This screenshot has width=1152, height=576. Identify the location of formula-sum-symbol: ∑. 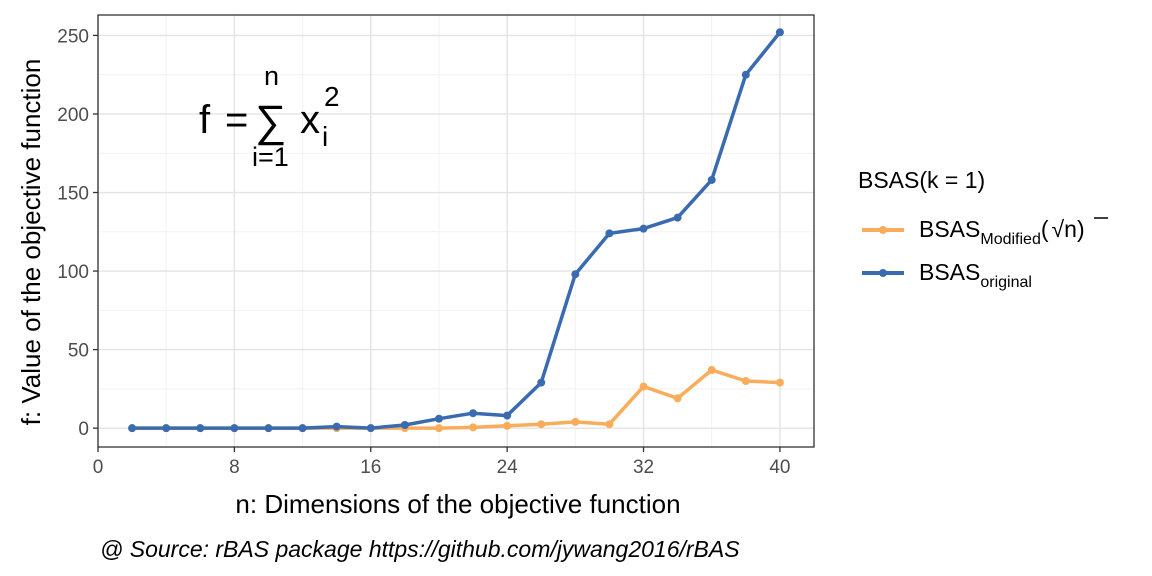
(270, 121).